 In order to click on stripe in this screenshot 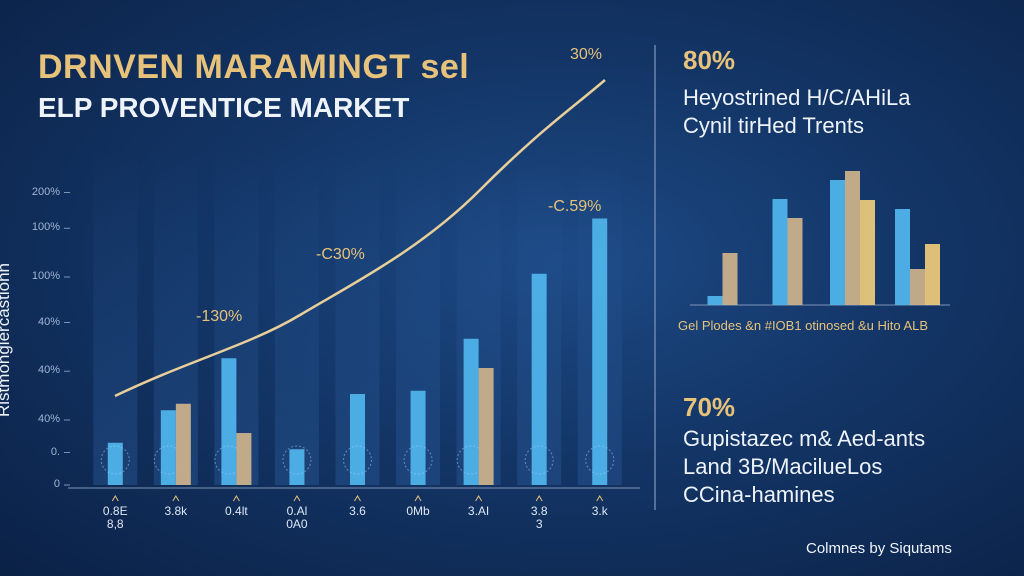, I will do `click(115, 317)`.